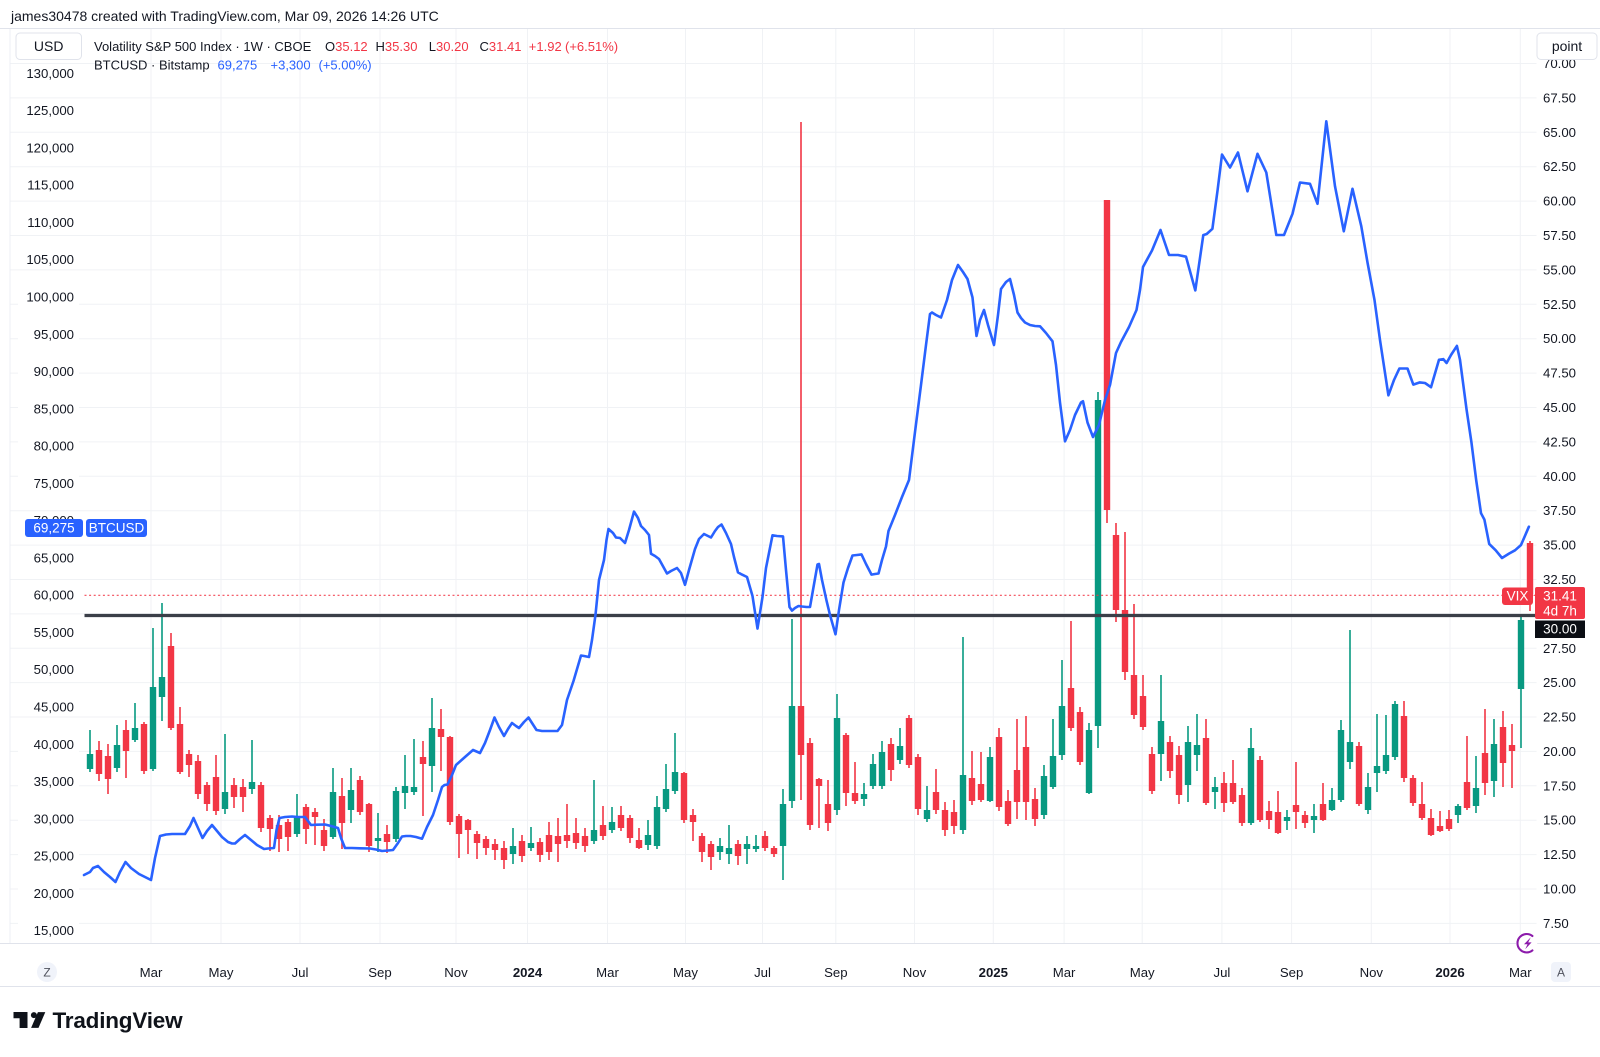 Image resolution: width=1600 pixels, height=1057 pixels. Describe the element at coordinates (1559, 717) in the screenshot. I see `svg-text: 22.50` at that location.